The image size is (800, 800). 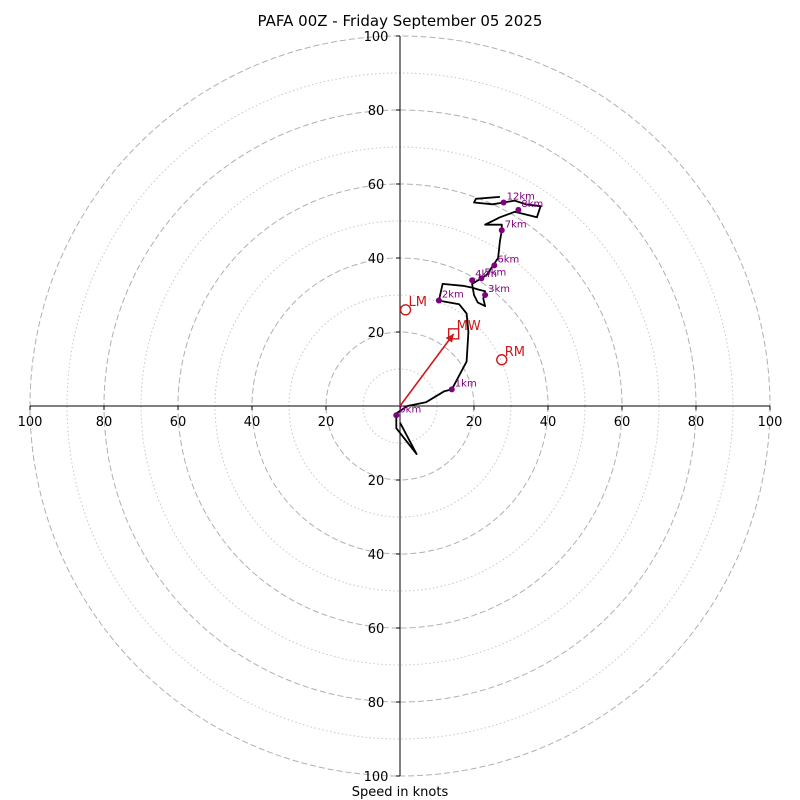 I want to click on mean-wind-arrow, so click(x=427, y=370).